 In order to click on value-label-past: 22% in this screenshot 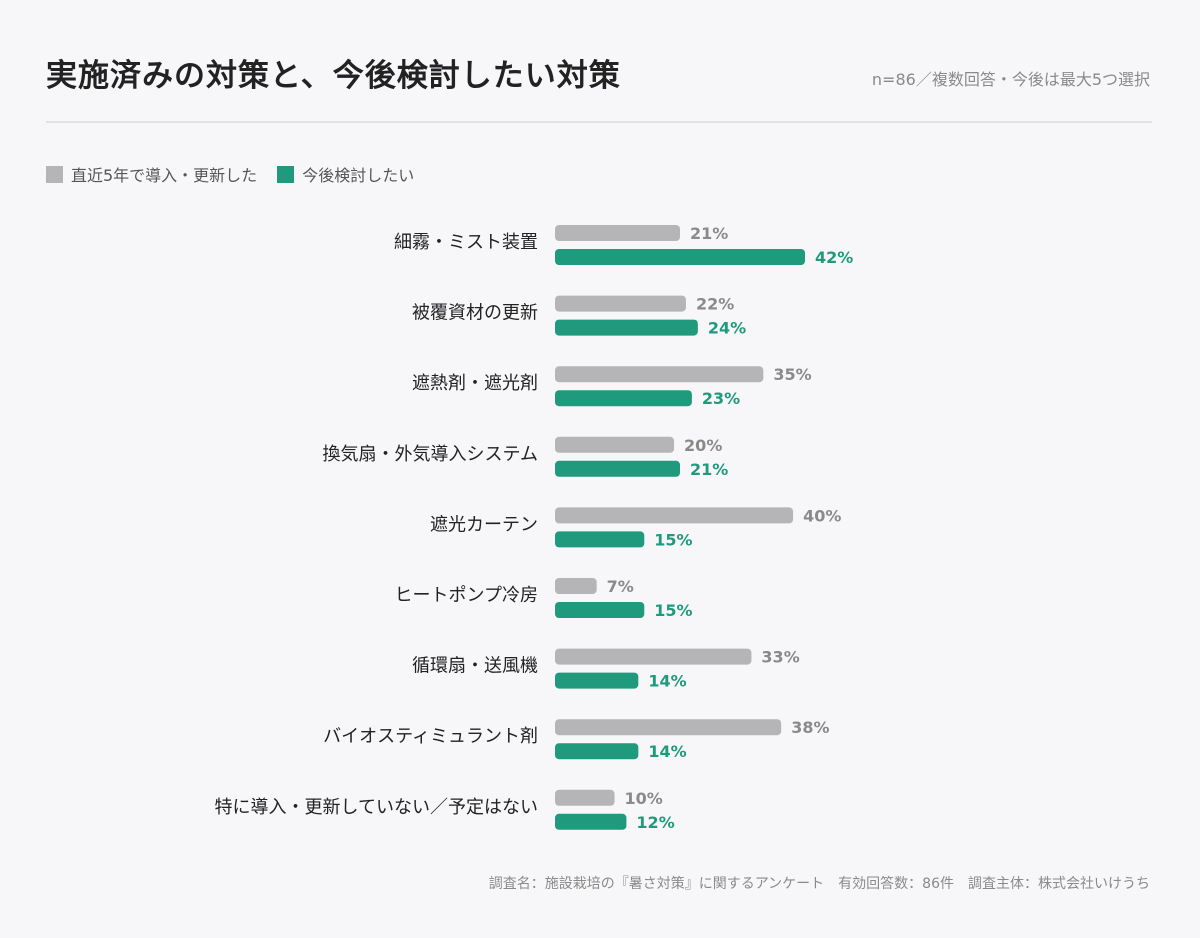, I will do `click(715, 304)`.